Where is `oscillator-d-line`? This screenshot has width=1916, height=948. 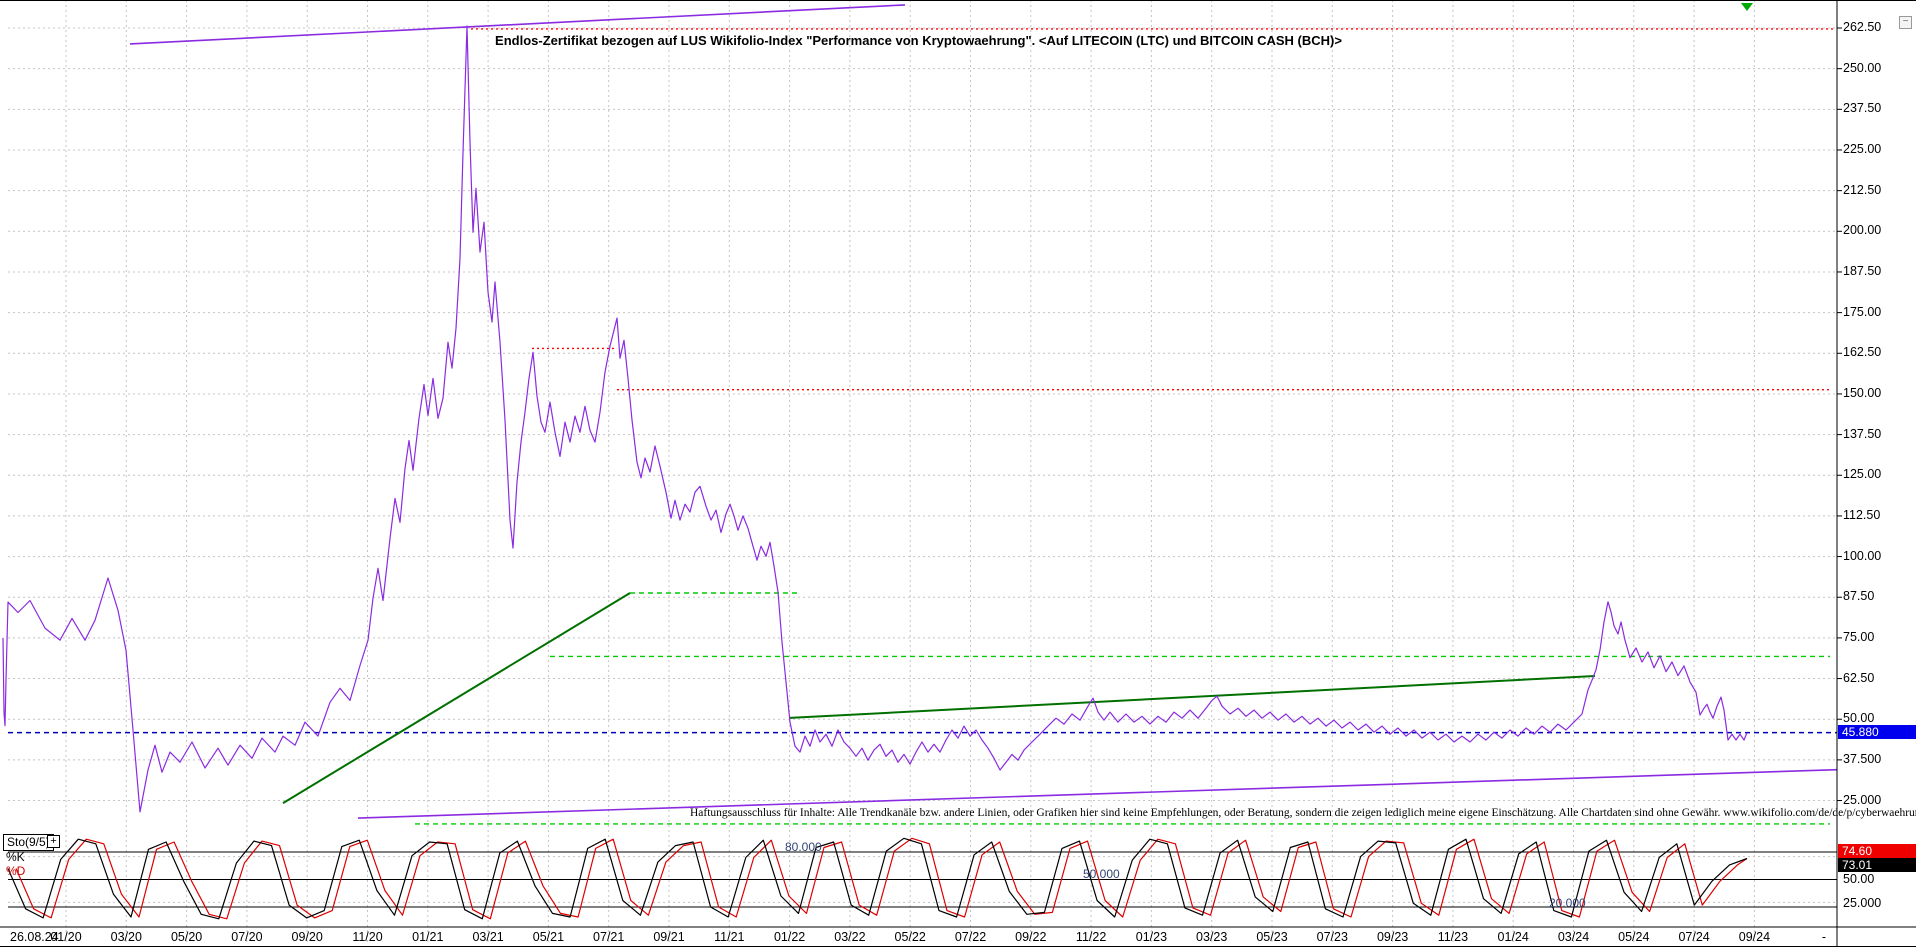 oscillator-d-line is located at coordinates (881, 878).